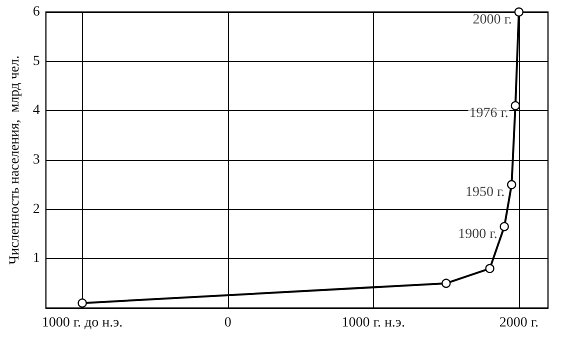  Describe the element at coordinates (15, 160) in the screenshot. I see `y-axis-title: Численность населения, млрд чел.` at that location.